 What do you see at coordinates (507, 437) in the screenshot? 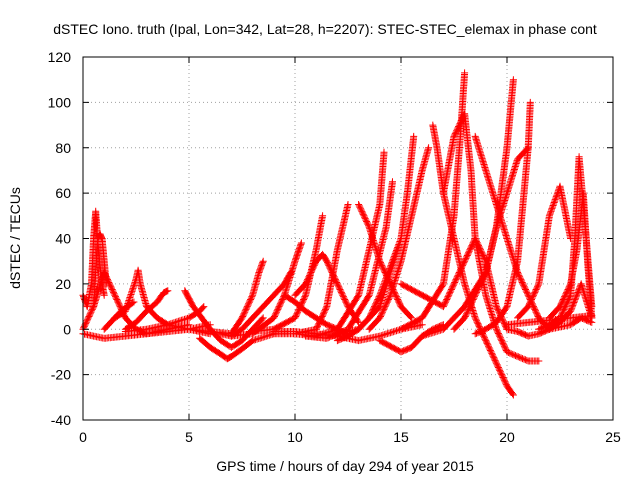
I see `x-tick-label: 20` at bounding box center [507, 437].